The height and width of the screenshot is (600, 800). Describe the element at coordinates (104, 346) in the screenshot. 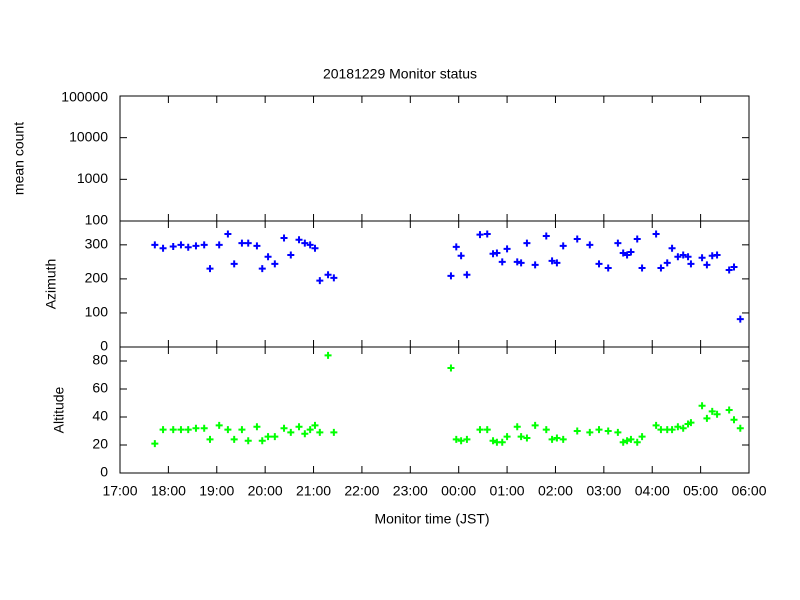

I see `y-tick-label: 0` at that location.